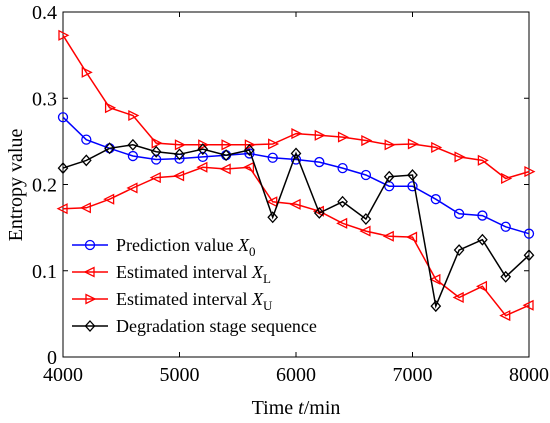 This screenshot has width=550, height=423. Describe the element at coordinates (275, 408) in the screenshot. I see `x-axis-label-pre: Time` at that location.